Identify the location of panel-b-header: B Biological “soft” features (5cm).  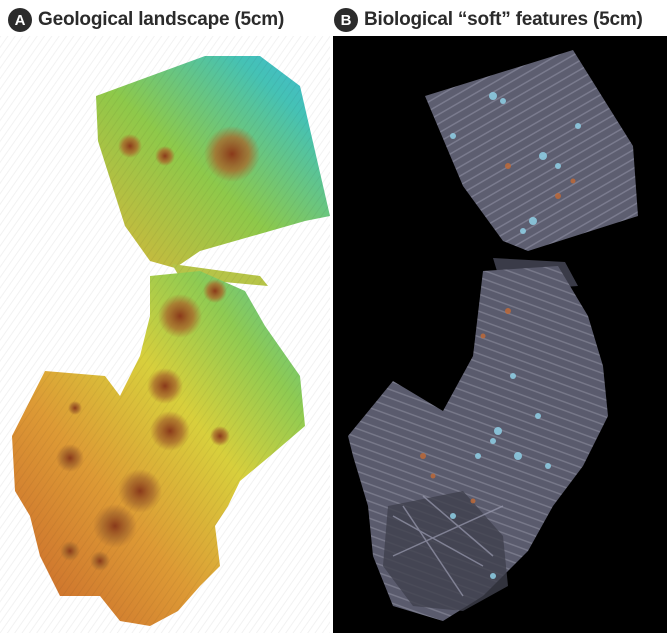
(488, 20).